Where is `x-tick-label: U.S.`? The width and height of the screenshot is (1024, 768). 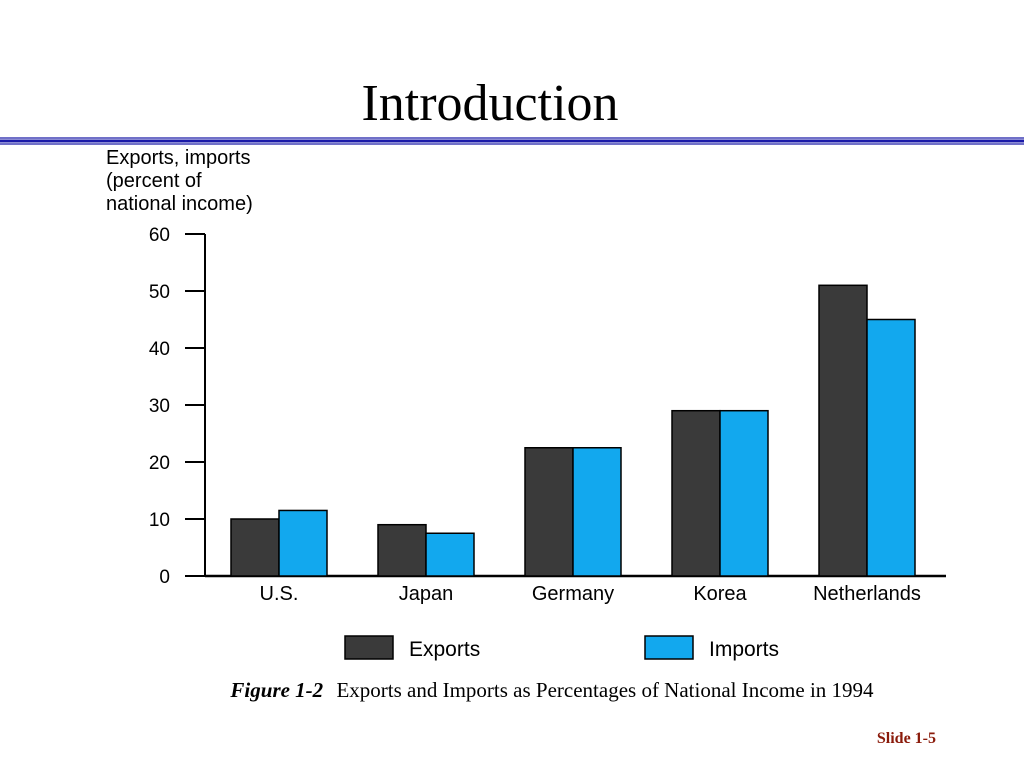 x-tick-label: U.S. is located at coordinates (279, 594).